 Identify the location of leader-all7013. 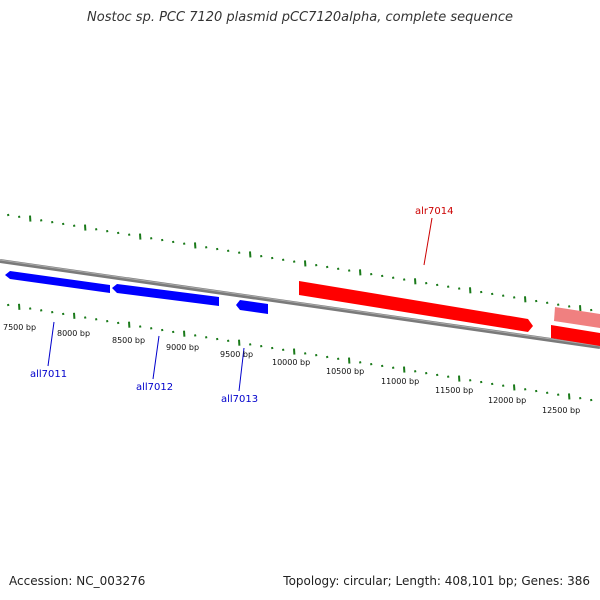
(241, 369).